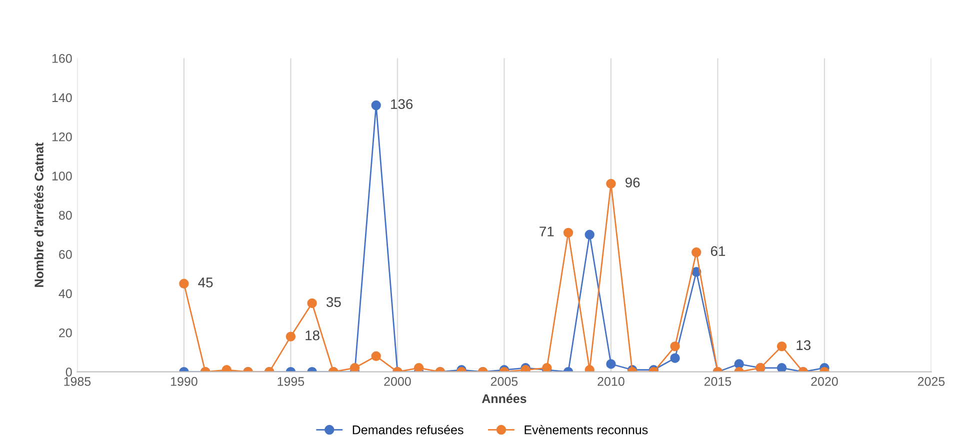  What do you see at coordinates (62, 176) in the screenshot?
I see `y-tick-label: 100` at bounding box center [62, 176].